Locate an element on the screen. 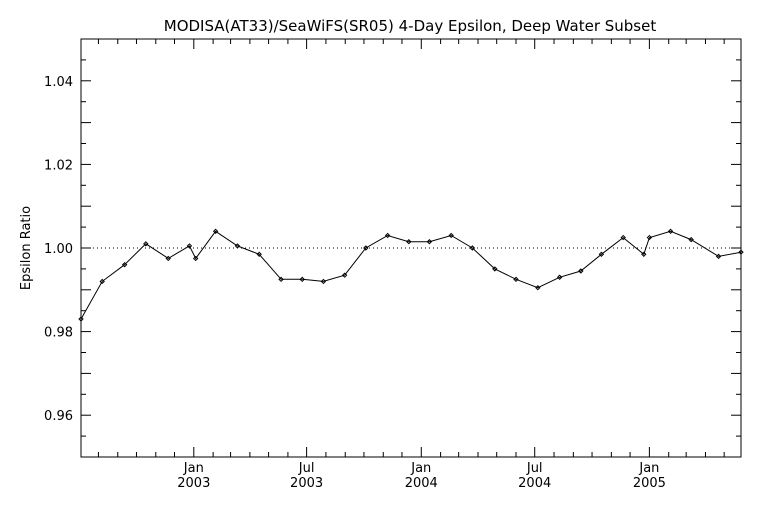  x-tick-year-label: 2005 is located at coordinates (649, 483).